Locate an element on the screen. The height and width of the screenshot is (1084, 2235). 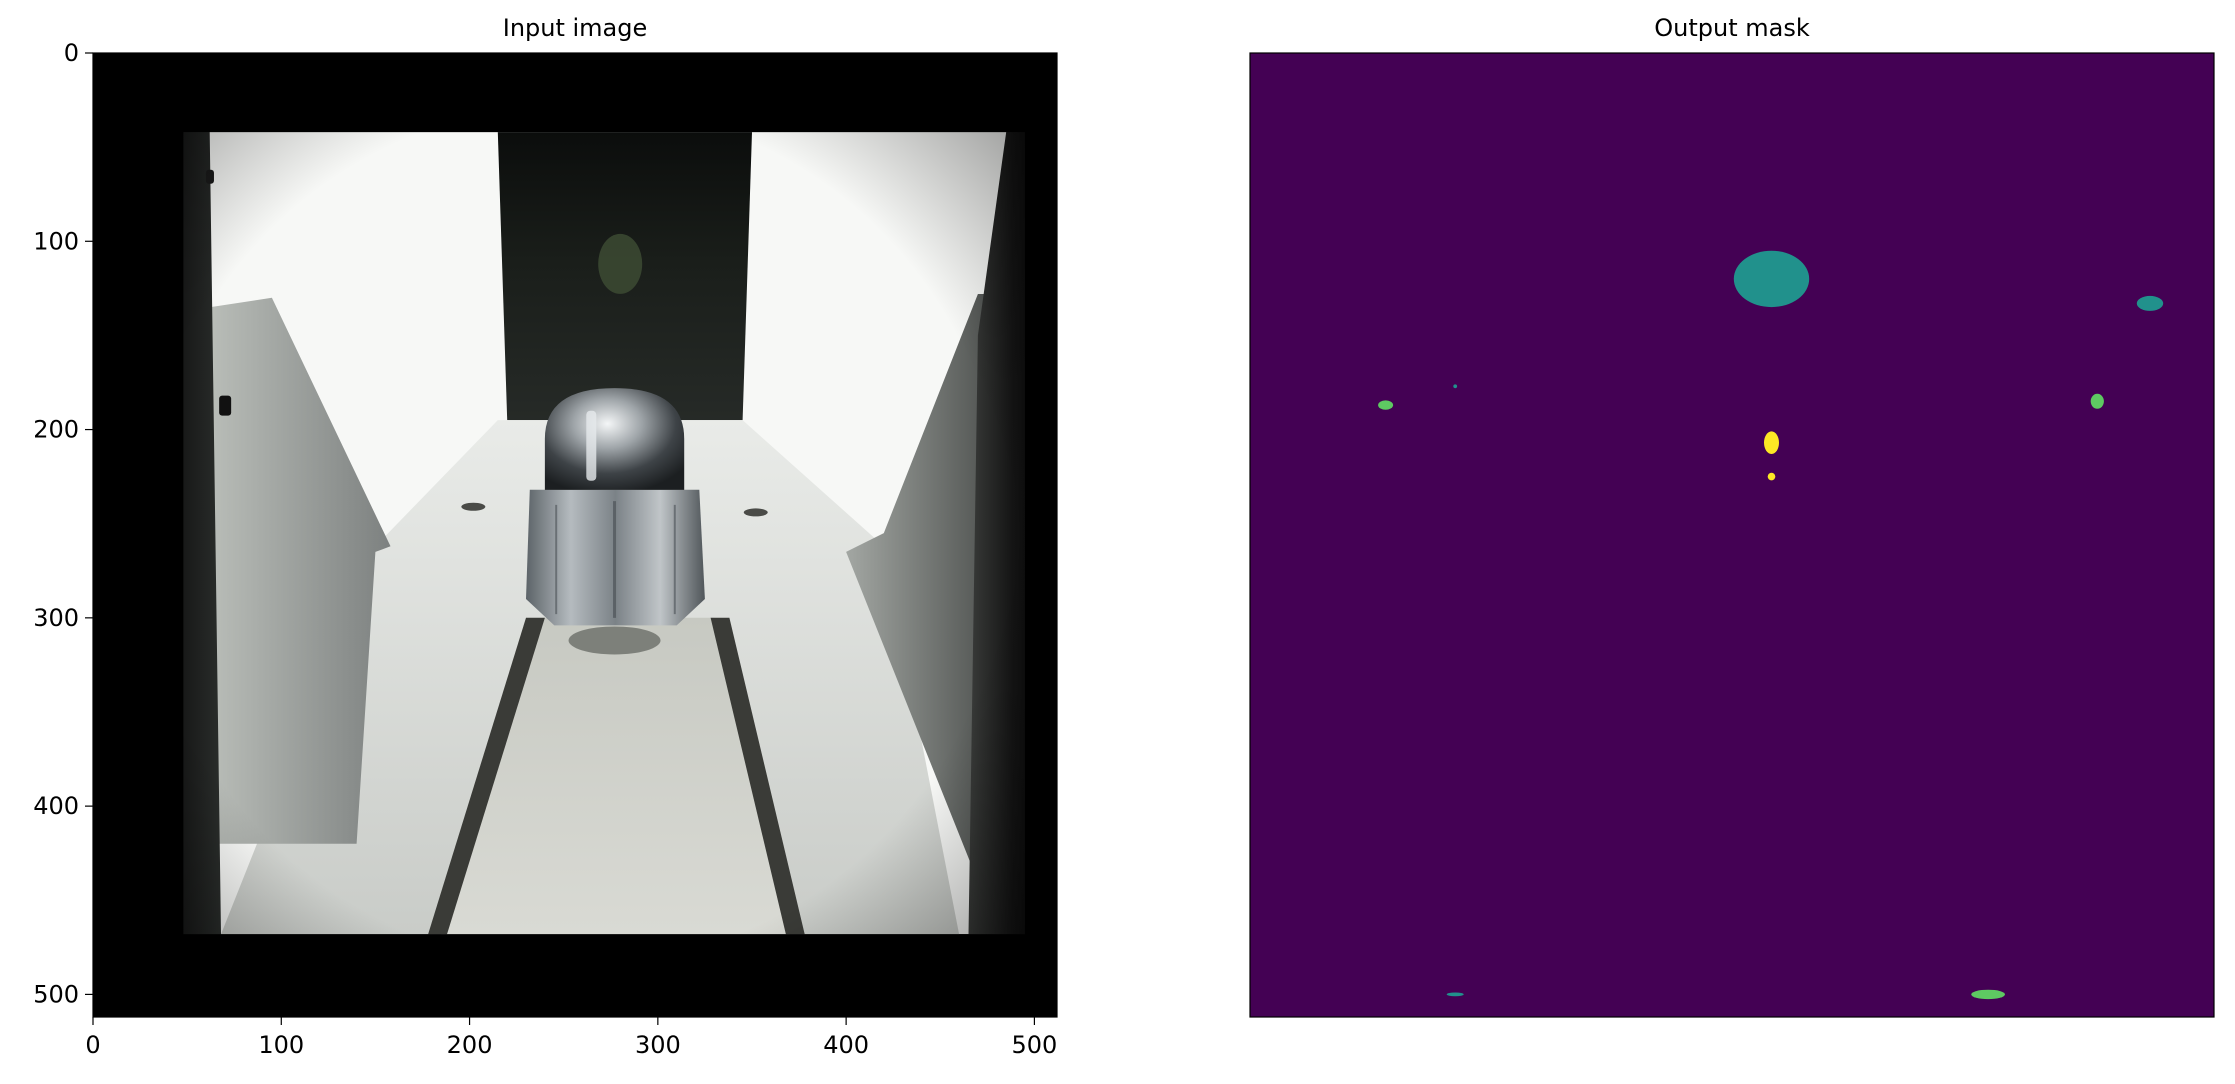
input-image-y-ticks: 0 100 200 300 400 500 is located at coordinates (63, 523).